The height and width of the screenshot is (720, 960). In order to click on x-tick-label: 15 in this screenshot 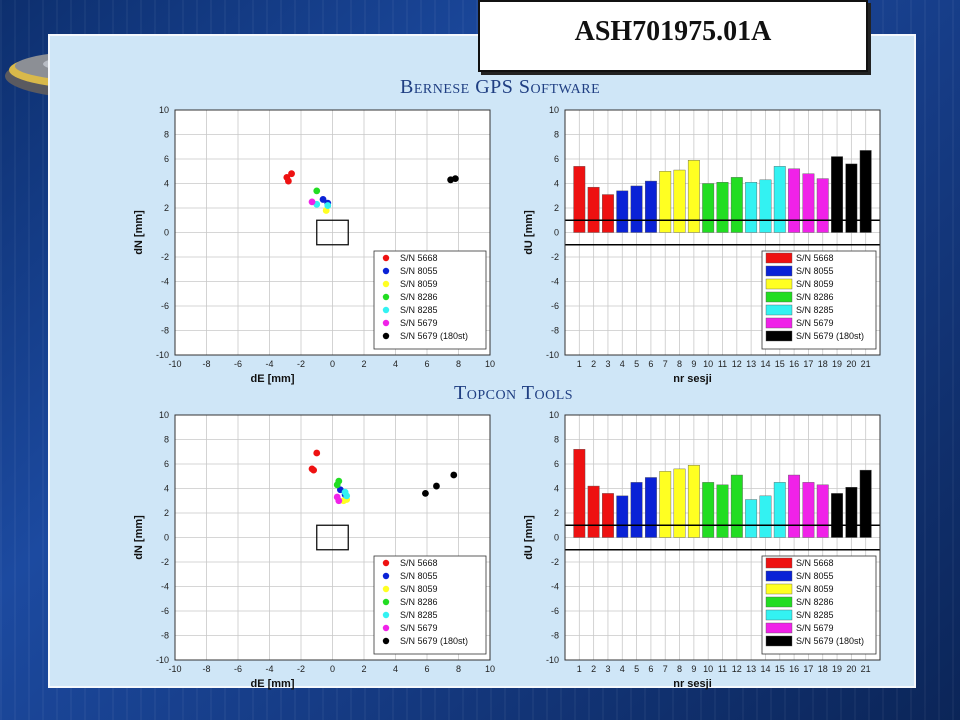, I will do `click(780, 364)`.